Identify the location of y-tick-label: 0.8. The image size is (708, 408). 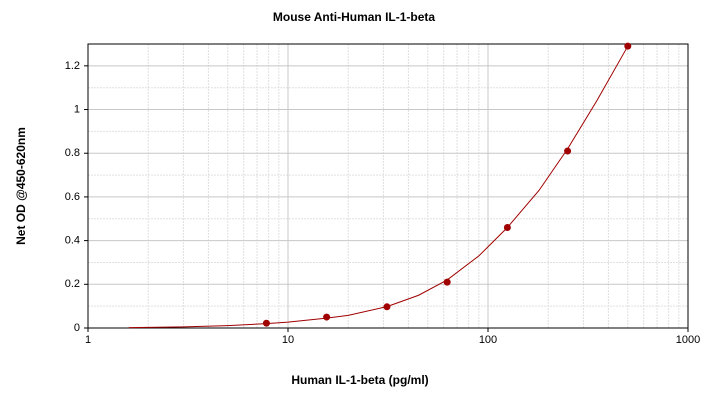
(72, 153).